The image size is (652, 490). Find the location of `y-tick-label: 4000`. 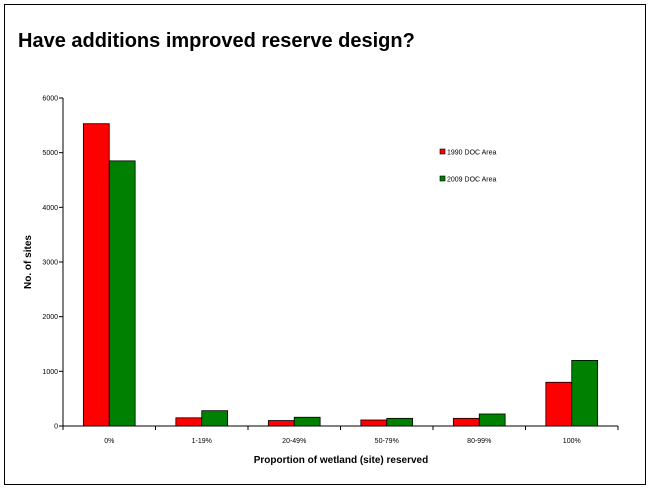

y-tick-label: 4000 is located at coordinates (50, 208).